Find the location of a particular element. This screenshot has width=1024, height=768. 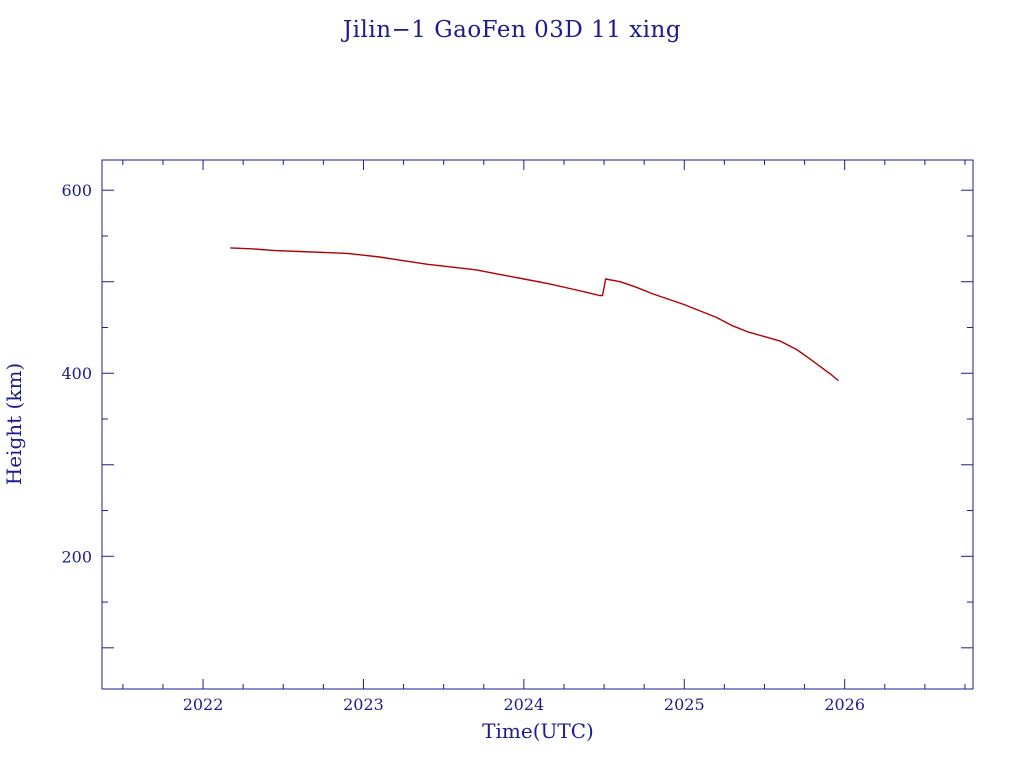

y-tick-label: 400 is located at coordinates (76, 373).